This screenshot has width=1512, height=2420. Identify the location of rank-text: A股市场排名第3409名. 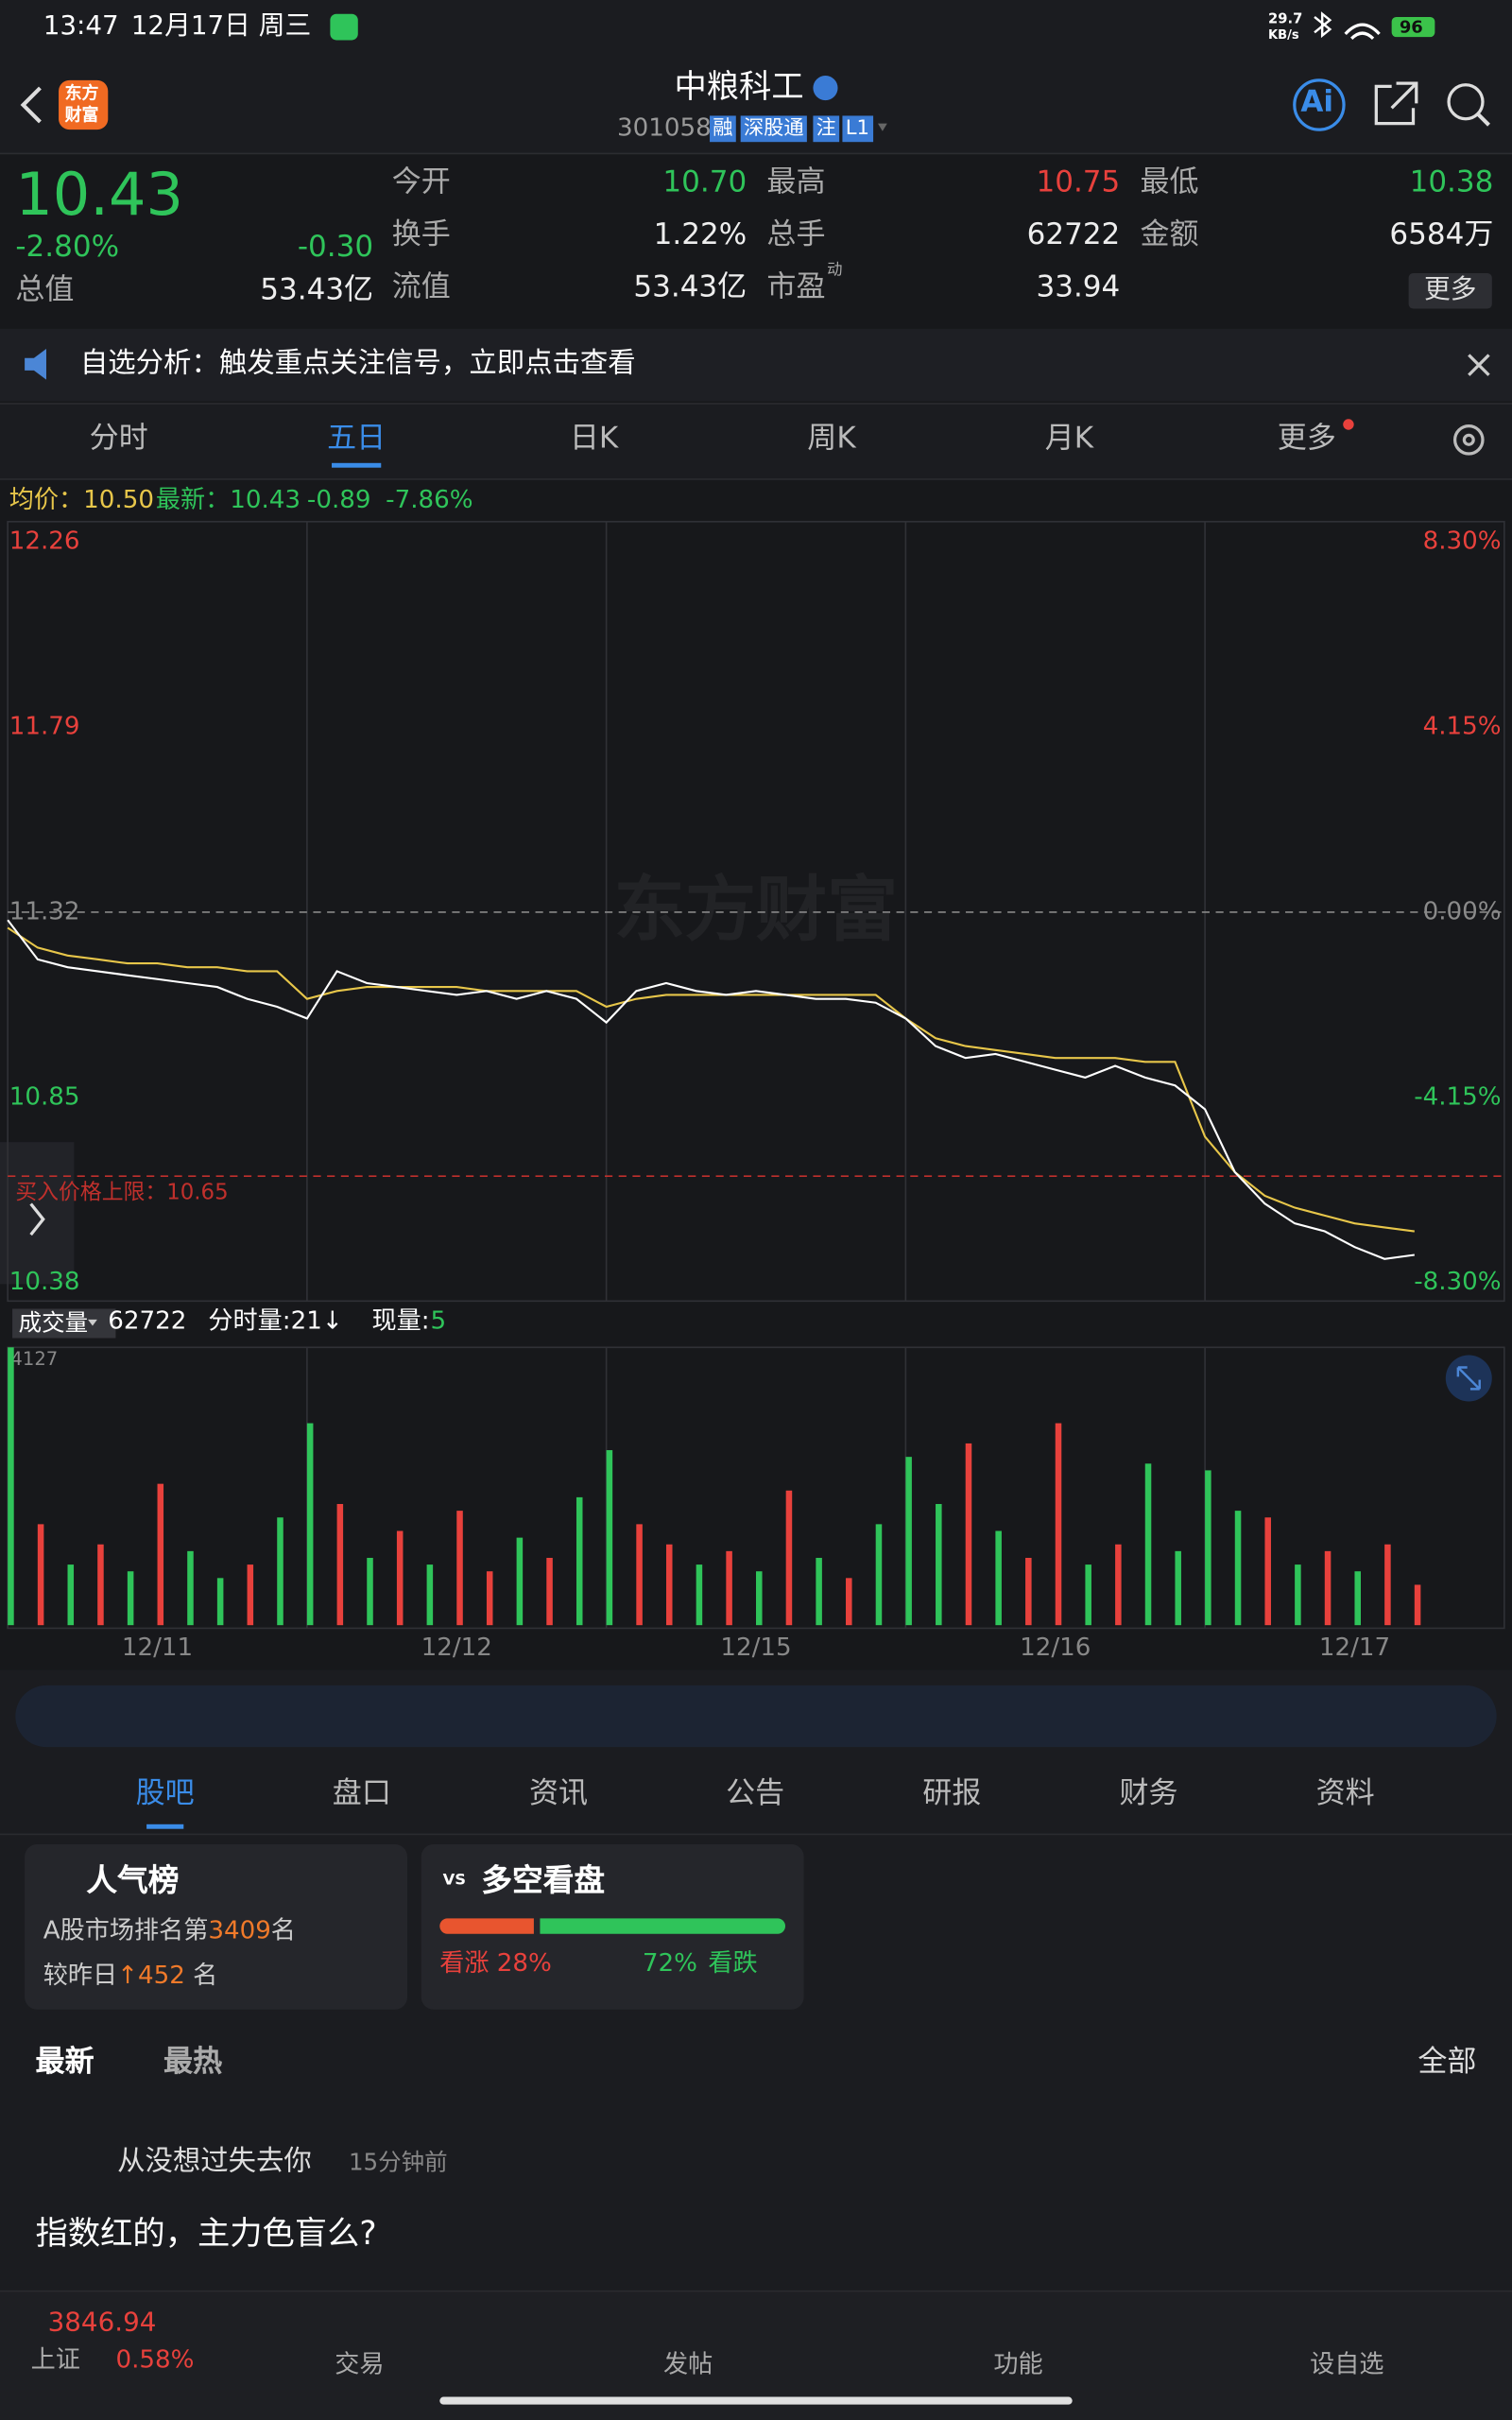
(169, 1930).